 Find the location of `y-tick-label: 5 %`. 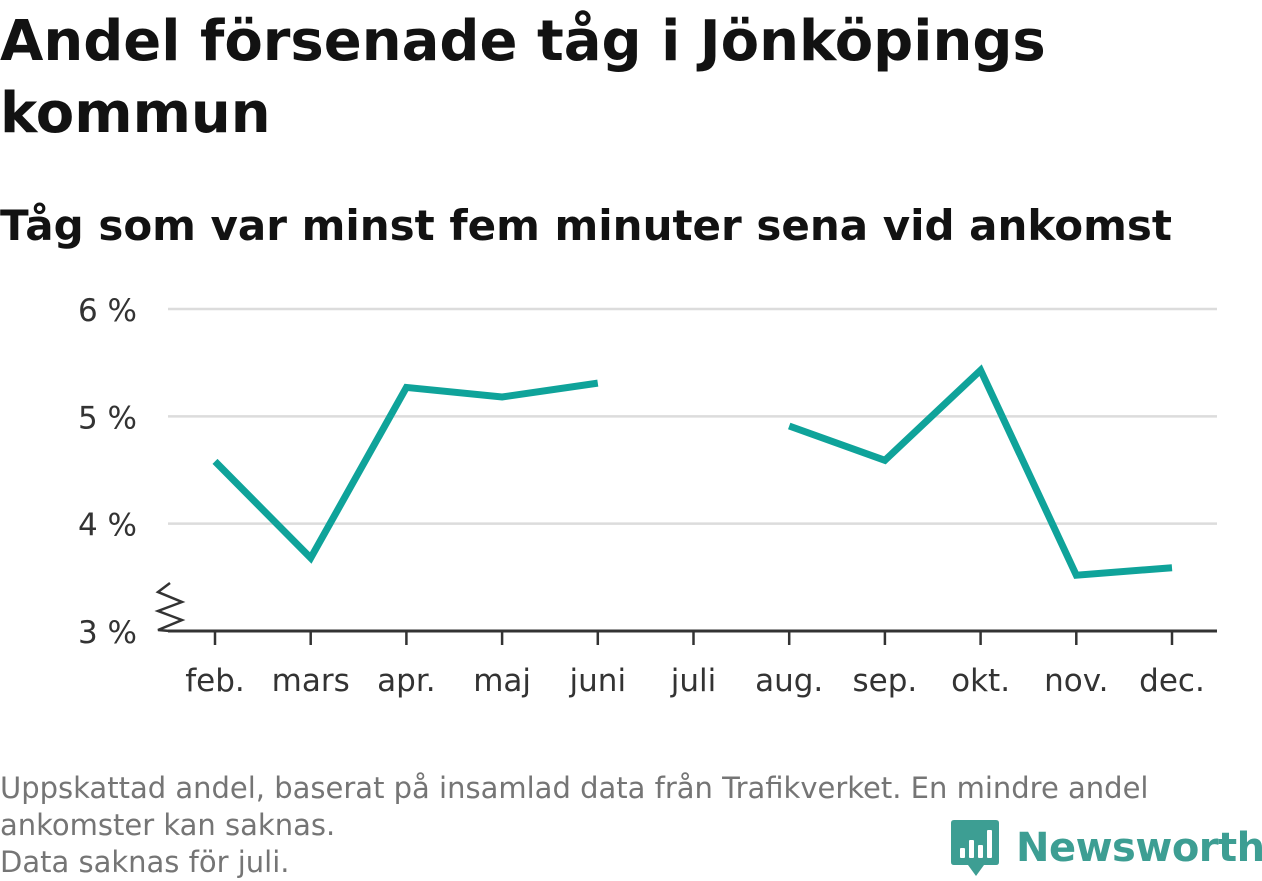

y-tick-label: 5 % is located at coordinates (107, 418).